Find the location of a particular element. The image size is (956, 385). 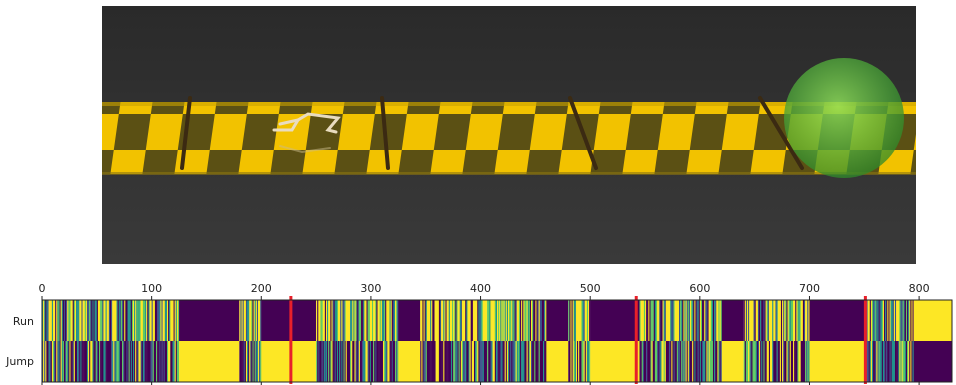

x-tick-label: 400 is located at coordinates (480, 288).